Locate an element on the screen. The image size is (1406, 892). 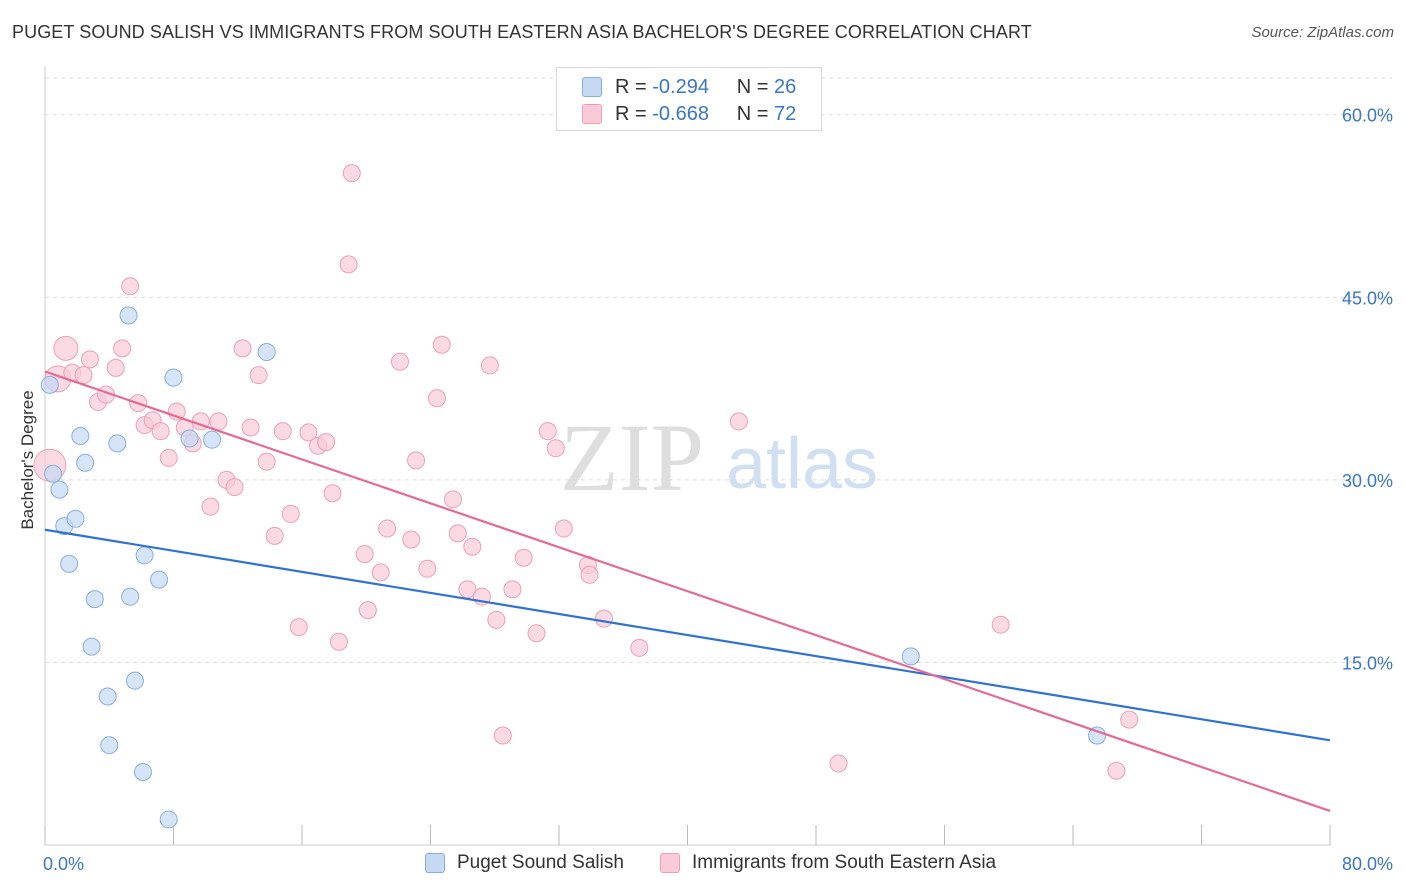
stats-legend-row-sea: R = -0.668 N = 72 is located at coordinates (689, 114).